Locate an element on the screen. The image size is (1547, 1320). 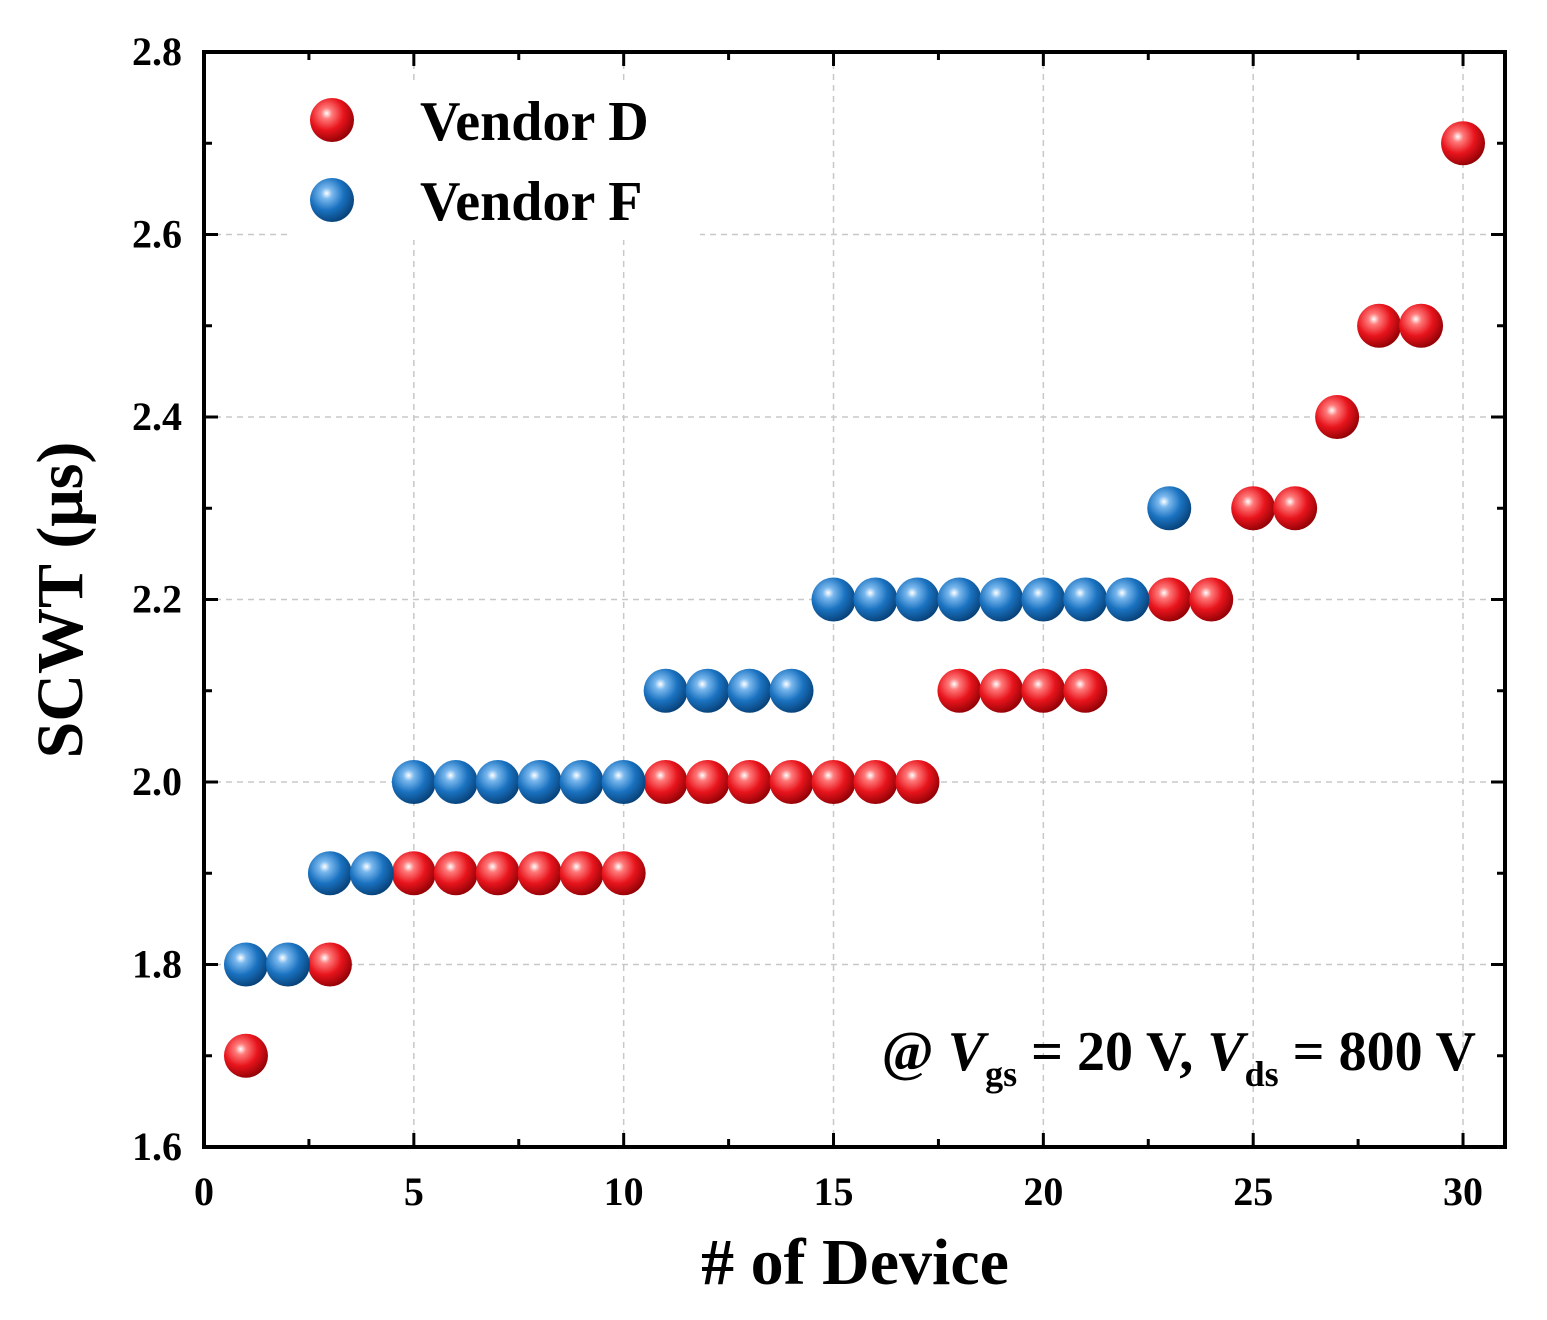
legend-marker-vendor-f is located at coordinates (332, 200).